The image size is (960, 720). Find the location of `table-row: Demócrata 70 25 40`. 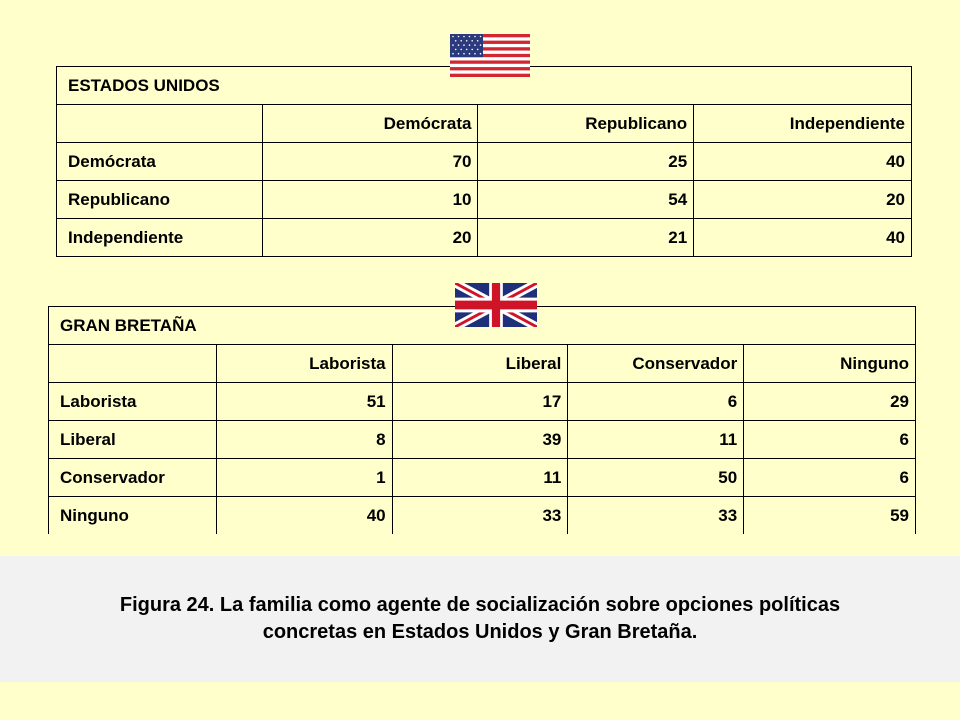

table-row: Demócrata 70 25 40 is located at coordinates (484, 161).